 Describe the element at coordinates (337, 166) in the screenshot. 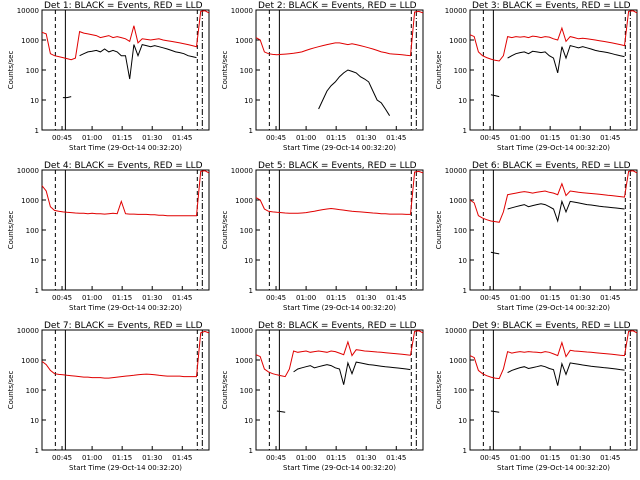

I see `panel-title: Det 5: BLACK = Events, RED = LLD` at that location.